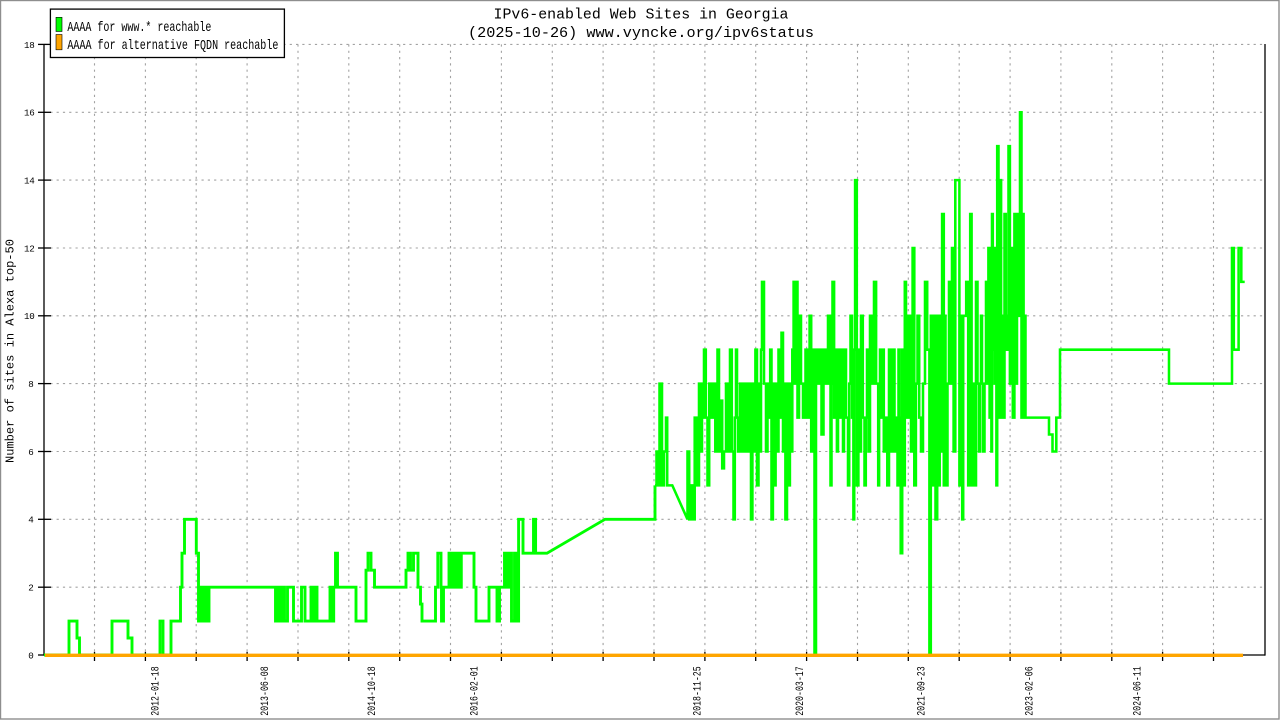 The height and width of the screenshot is (725, 1280). I want to click on svg-text: 16, so click(29, 113).